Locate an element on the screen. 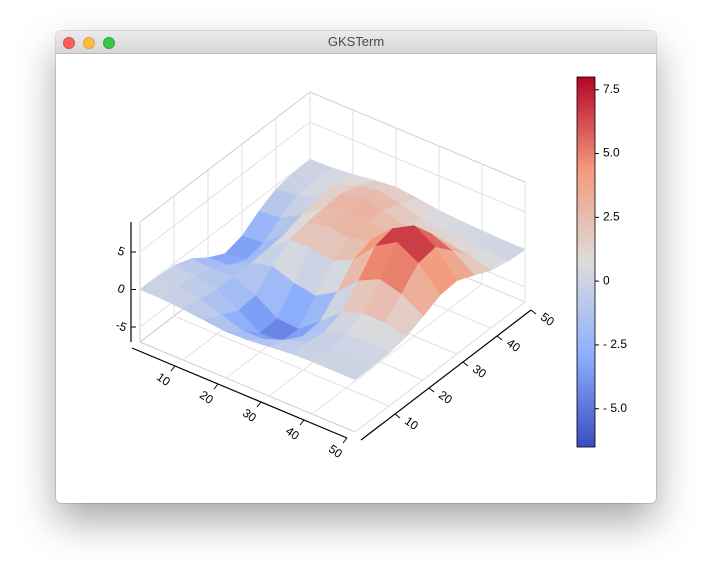  y-tick-label: 20 is located at coordinates (445, 397).